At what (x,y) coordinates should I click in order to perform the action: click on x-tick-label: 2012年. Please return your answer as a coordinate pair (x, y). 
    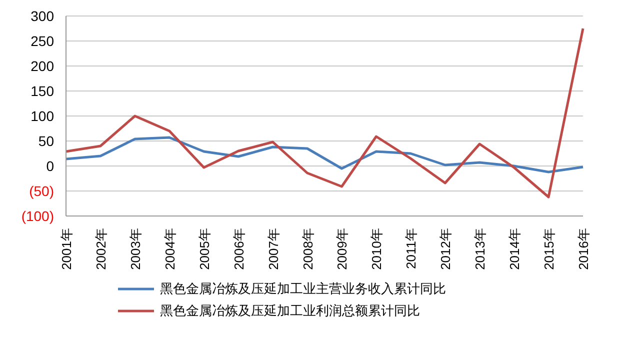
    Looking at the image, I should click on (446, 249).